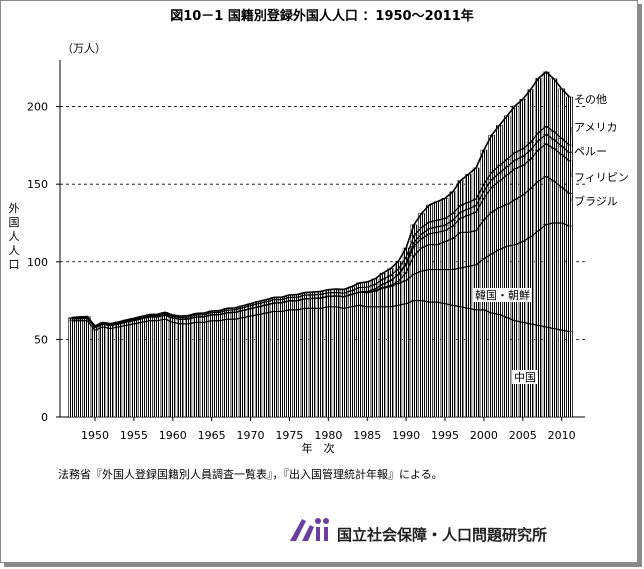  What do you see at coordinates (590, 99) in the screenshot?
I see `series-label: その他` at bounding box center [590, 99].